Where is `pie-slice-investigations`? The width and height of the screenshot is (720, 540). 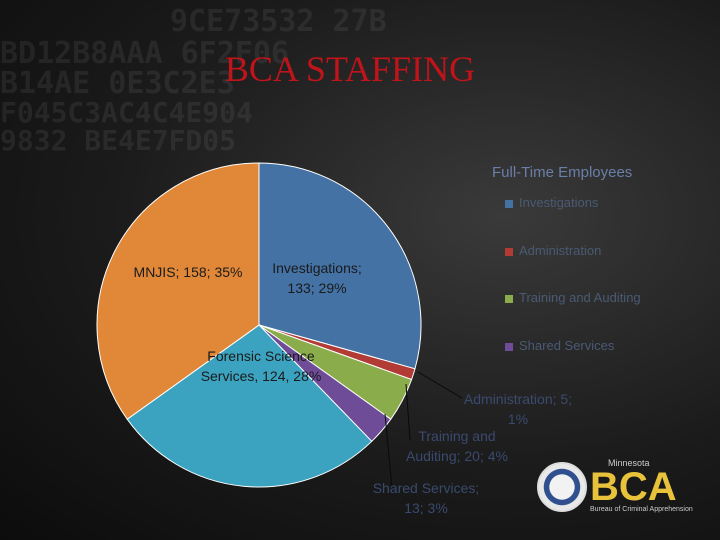 pie-slice-investigations is located at coordinates (340, 266).